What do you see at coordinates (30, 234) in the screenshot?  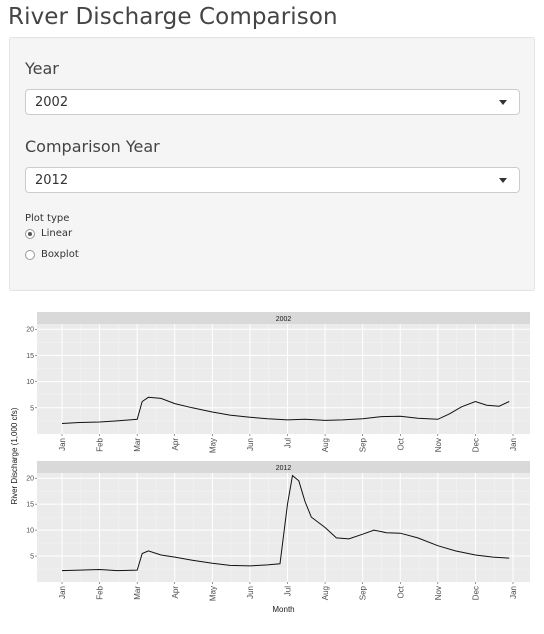 I see `radio-button-checked` at bounding box center [30, 234].